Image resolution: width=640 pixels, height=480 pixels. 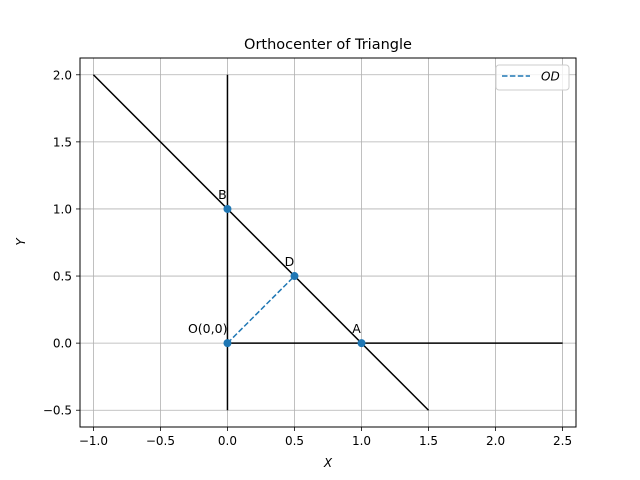 I want to click on x-tick-label: 1.5, so click(x=428, y=441).